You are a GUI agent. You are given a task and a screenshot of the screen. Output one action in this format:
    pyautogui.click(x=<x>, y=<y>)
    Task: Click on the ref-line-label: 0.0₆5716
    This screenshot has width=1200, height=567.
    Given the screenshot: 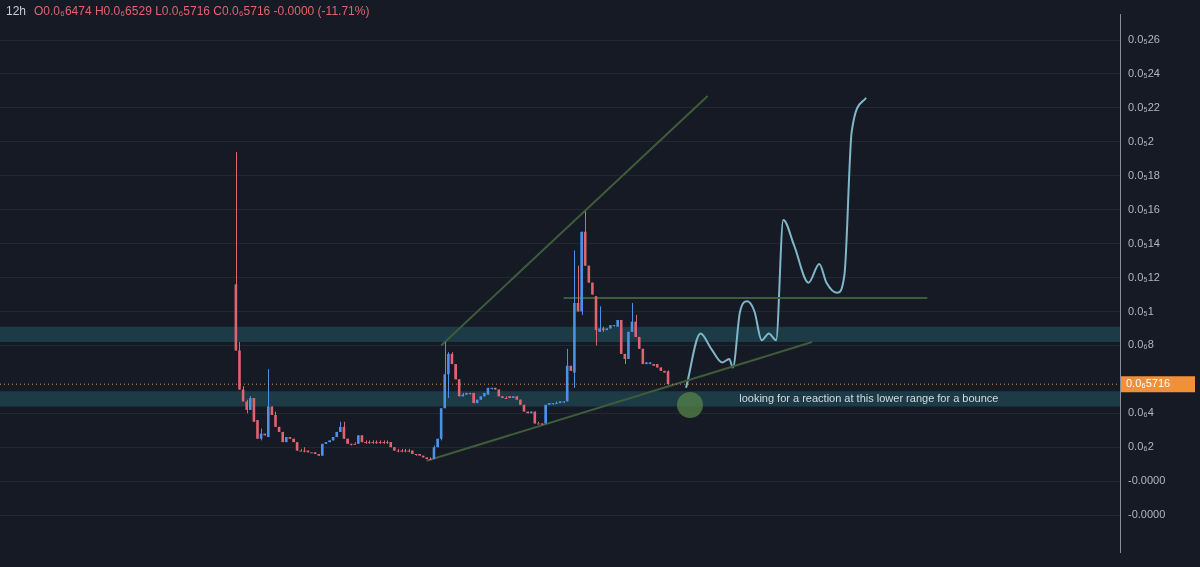 What is the action you would take?
    pyautogui.click(x=1148, y=383)
    